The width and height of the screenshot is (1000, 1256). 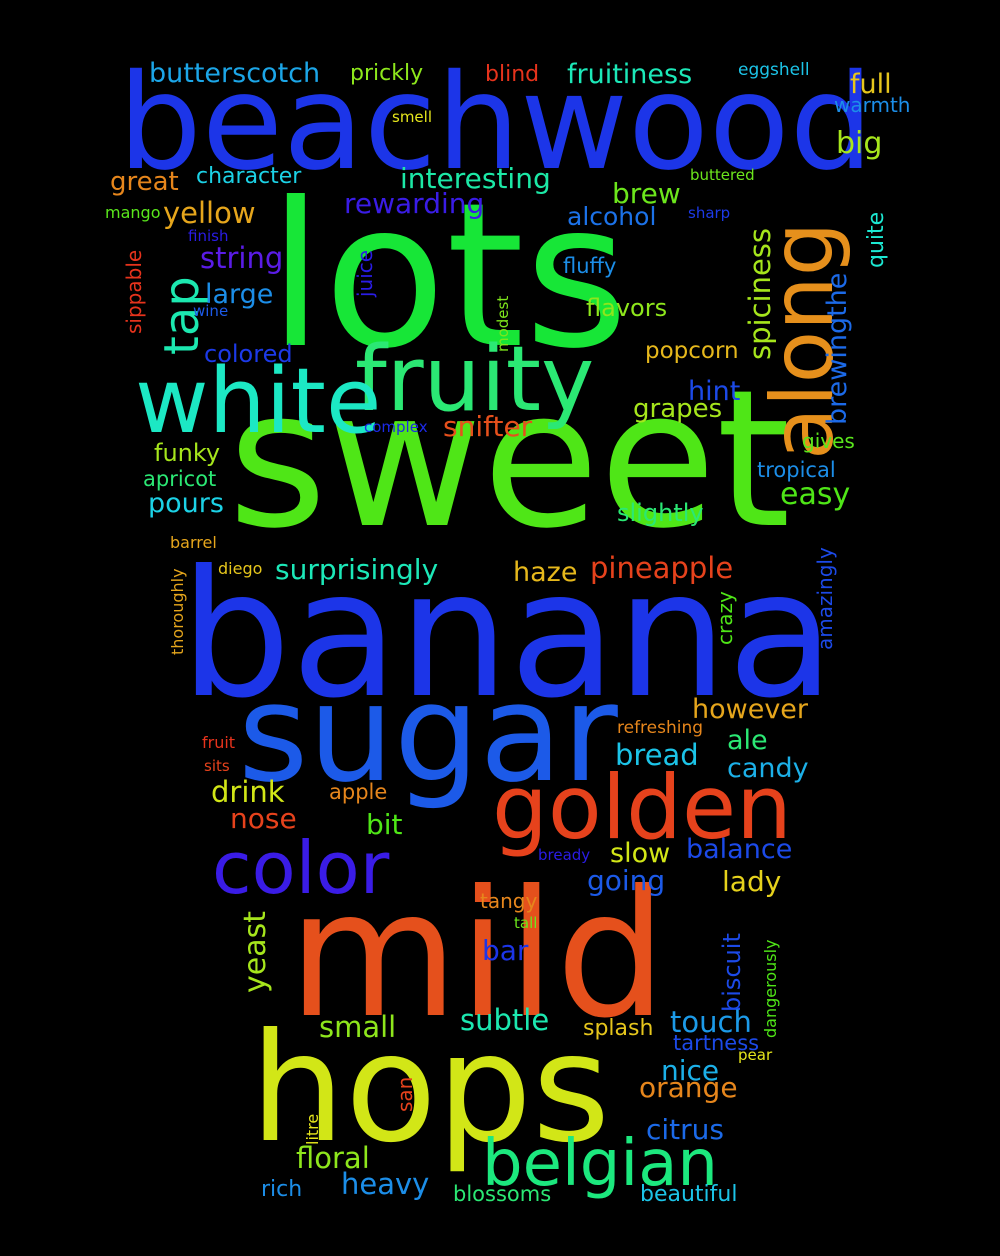 What do you see at coordinates (716, 1043) in the screenshot?
I see `word-tartness: tartness` at bounding box center [716, 1043].